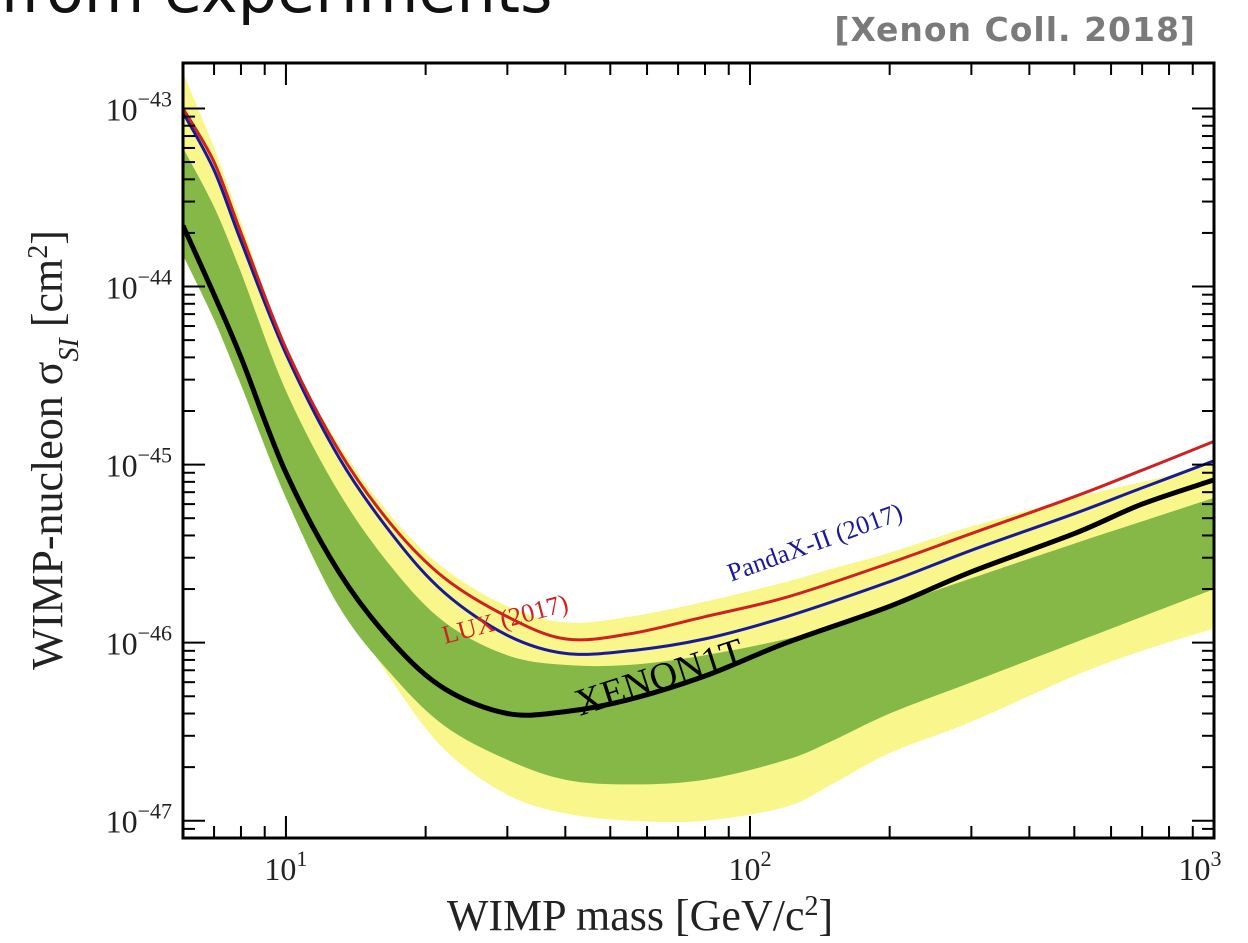 The image size is (1248, 943). I want to click on x-axis-label: WIMP mass [GeV/c2], so click(640, 916).